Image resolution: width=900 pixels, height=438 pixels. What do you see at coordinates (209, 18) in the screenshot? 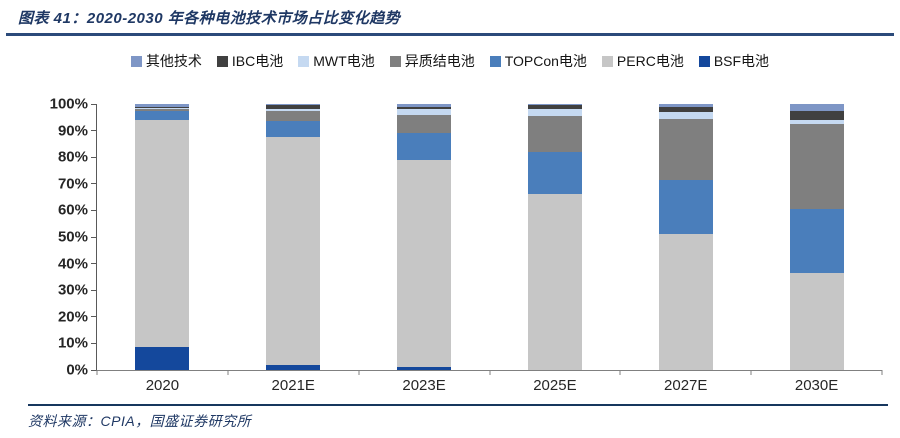
I see `chart-title: 图表 41：2020-2030 年各种电池技术市场占比变化趋势` at bounding box center [209, 18].